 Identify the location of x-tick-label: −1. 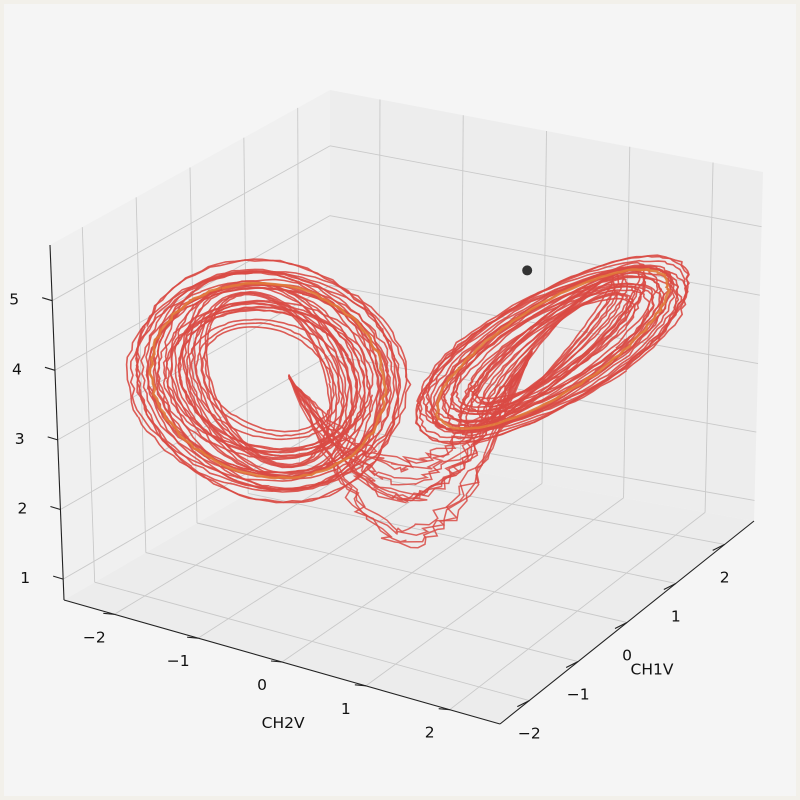
(578, 695).